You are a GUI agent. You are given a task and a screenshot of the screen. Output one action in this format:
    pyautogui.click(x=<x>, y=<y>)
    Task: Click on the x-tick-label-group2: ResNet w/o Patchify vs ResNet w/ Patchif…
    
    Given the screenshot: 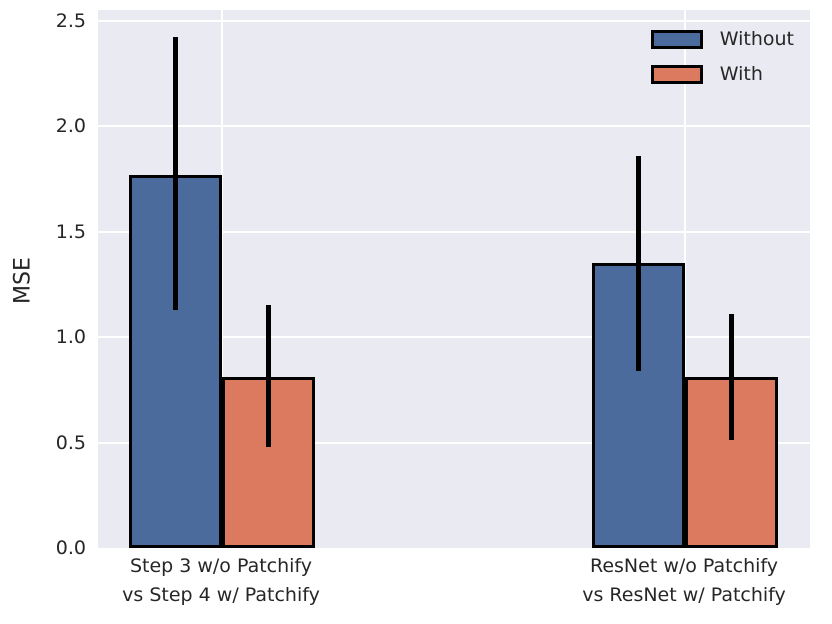 What is the action you would take?
    pyautogui.click(x=684, y=580)
    